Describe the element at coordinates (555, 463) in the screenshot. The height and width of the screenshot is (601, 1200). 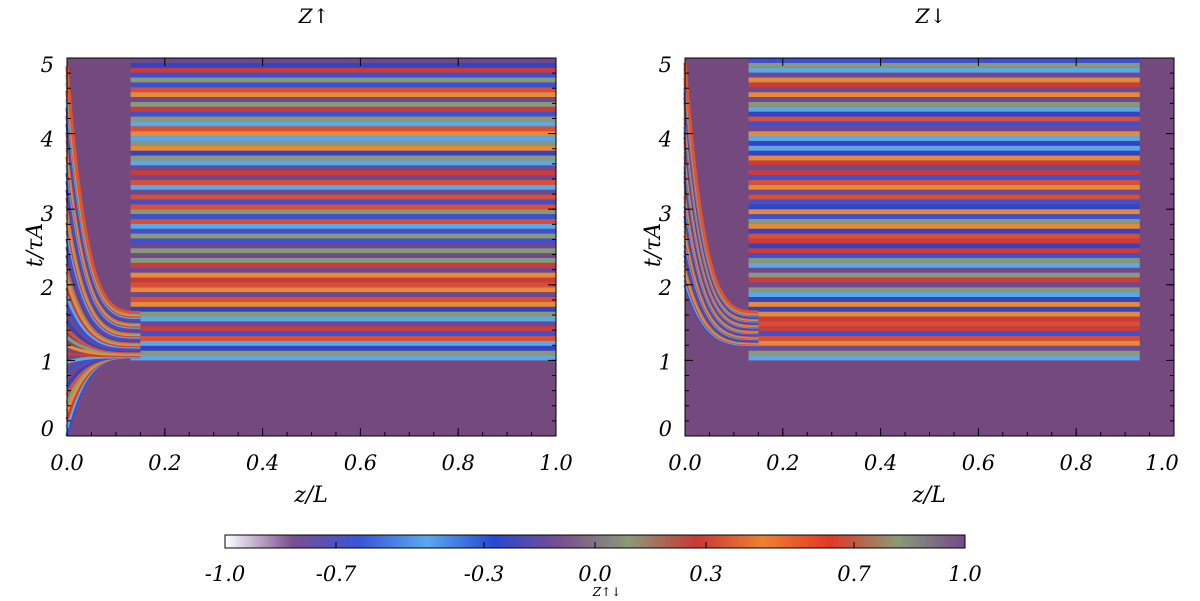
I see `x-tick-label: 1.0` at that location.